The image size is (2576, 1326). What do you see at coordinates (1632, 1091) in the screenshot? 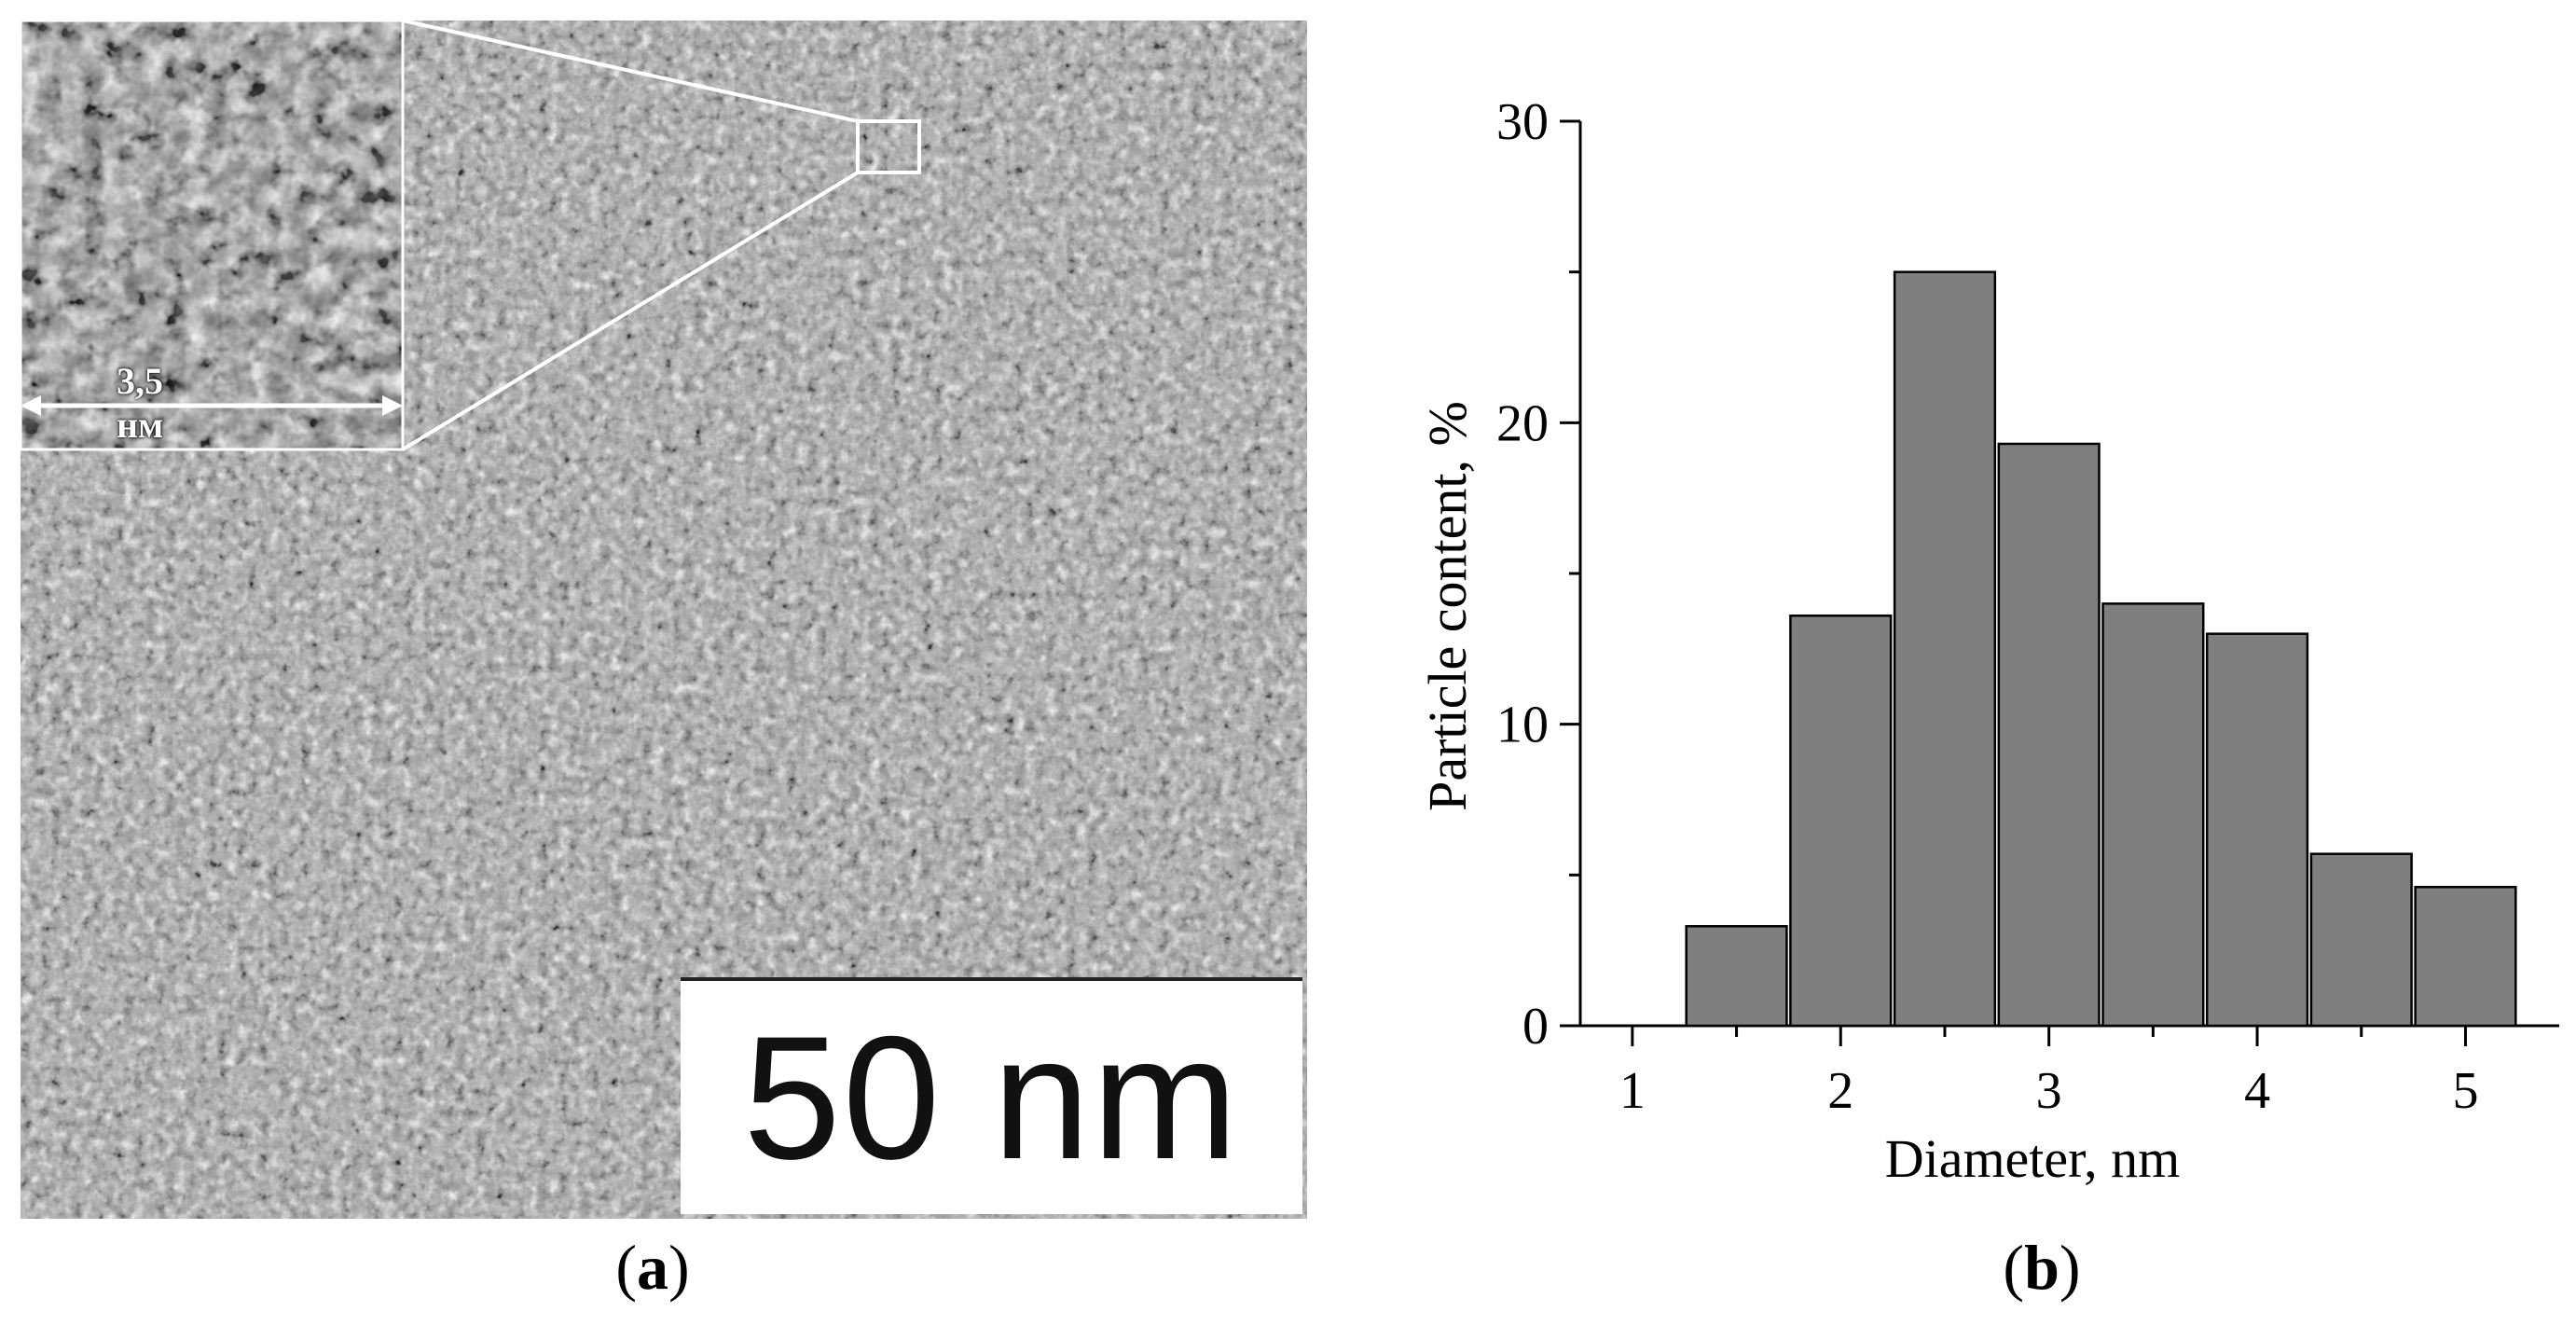
I see `x-tick-label: 1` at bounding box center [1632, 1091].